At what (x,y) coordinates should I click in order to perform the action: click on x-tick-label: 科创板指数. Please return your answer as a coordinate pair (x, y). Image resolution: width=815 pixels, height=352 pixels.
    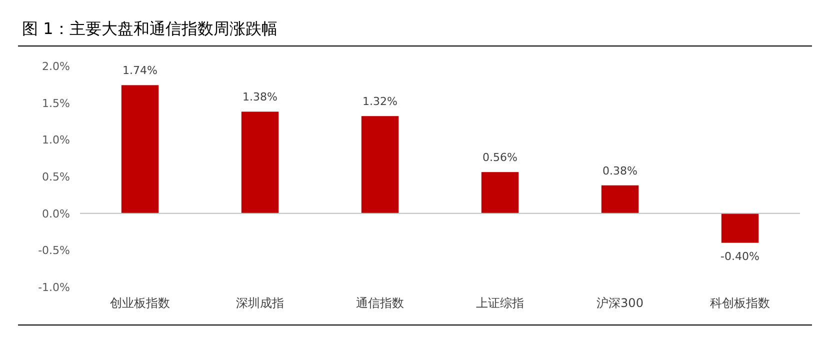
    Looking at the image, I should click on (740, 303).